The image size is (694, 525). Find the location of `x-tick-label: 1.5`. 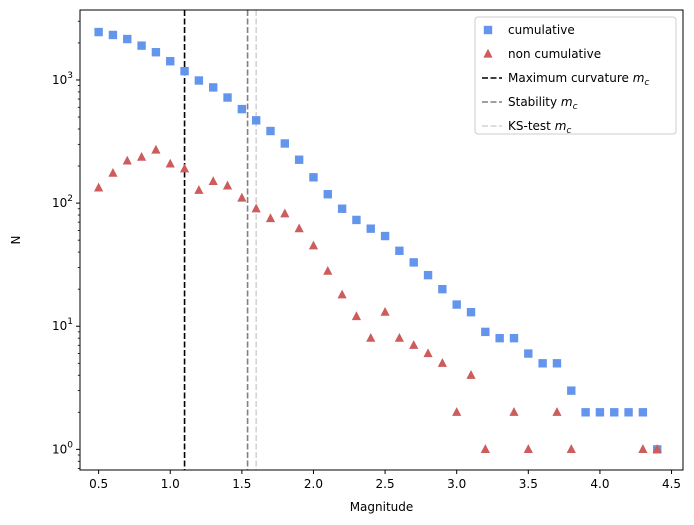

x-tick-label: 1.5 is located at coordinates (241, 484).